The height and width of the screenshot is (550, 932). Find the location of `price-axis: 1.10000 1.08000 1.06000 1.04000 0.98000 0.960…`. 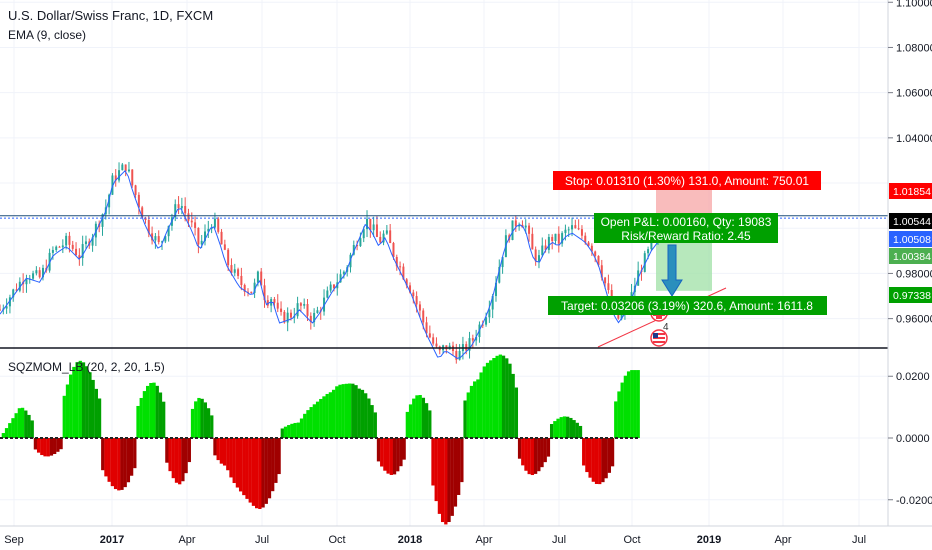

price-axis: 1.10000 1.08000 1.06000 1.04000 0.98000 0.960… is located at coordinates (910, 163).